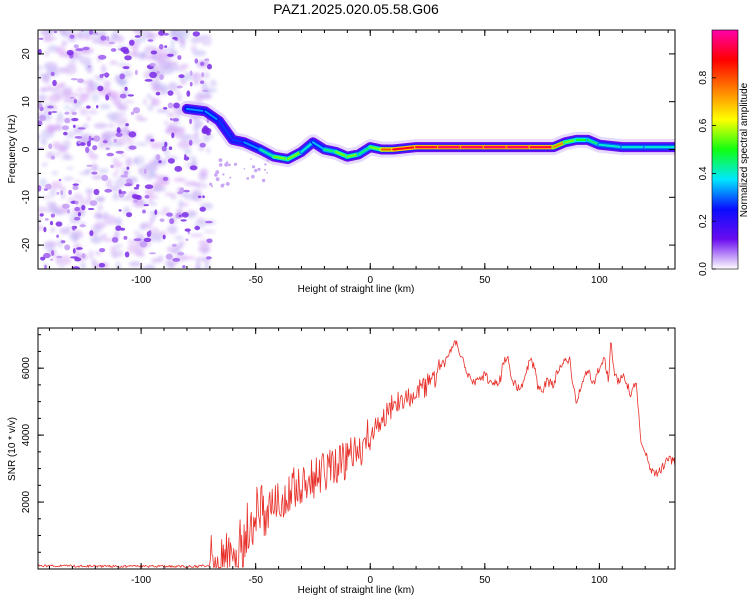 This screenshot has height=600, width=750. I want to click on snr-x-label: Height of straight line (km), so click(356, 590).